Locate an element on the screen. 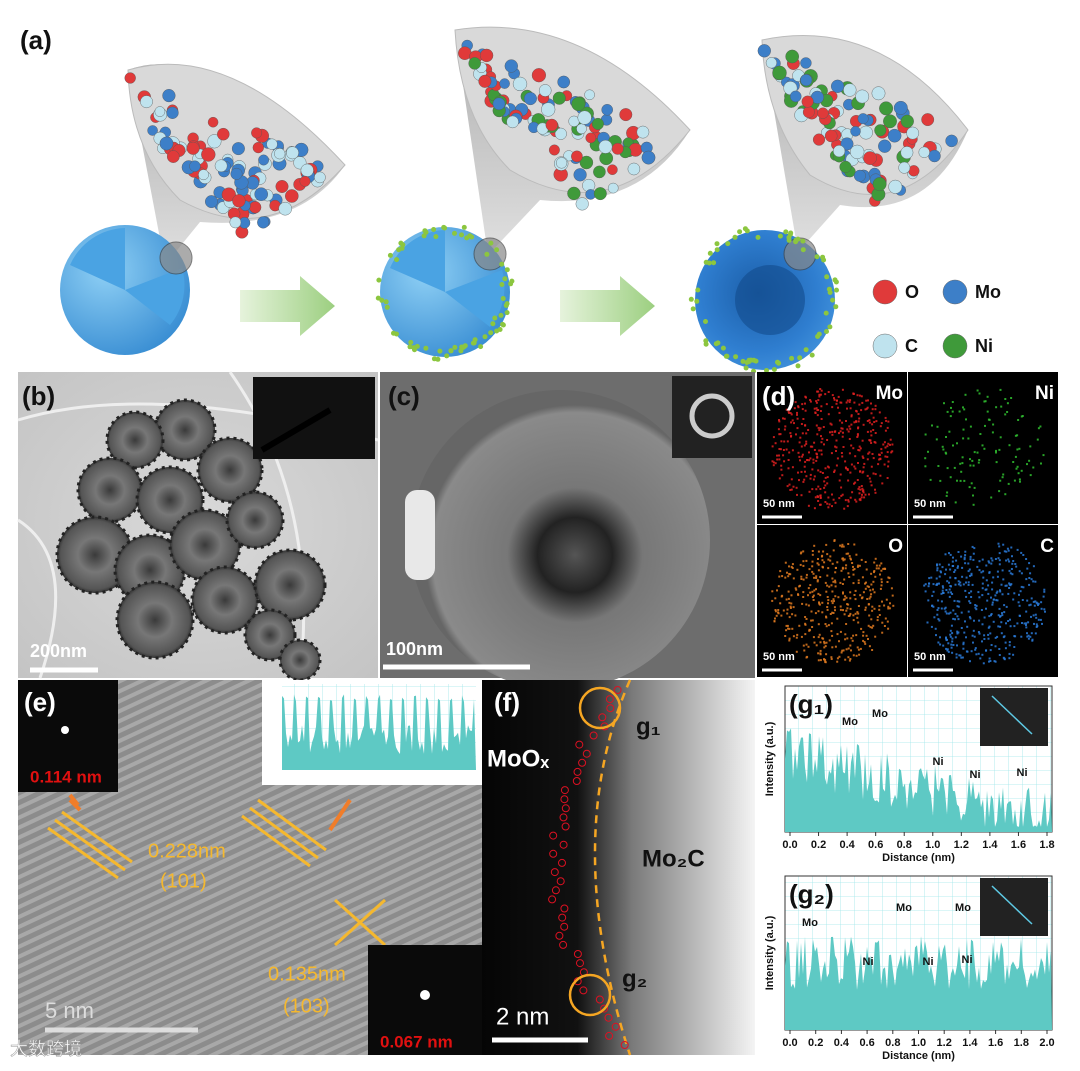 Image resolution: width=1080 pixels, height=1071 pixels. scan-line is located at coordinates (1012, 715).